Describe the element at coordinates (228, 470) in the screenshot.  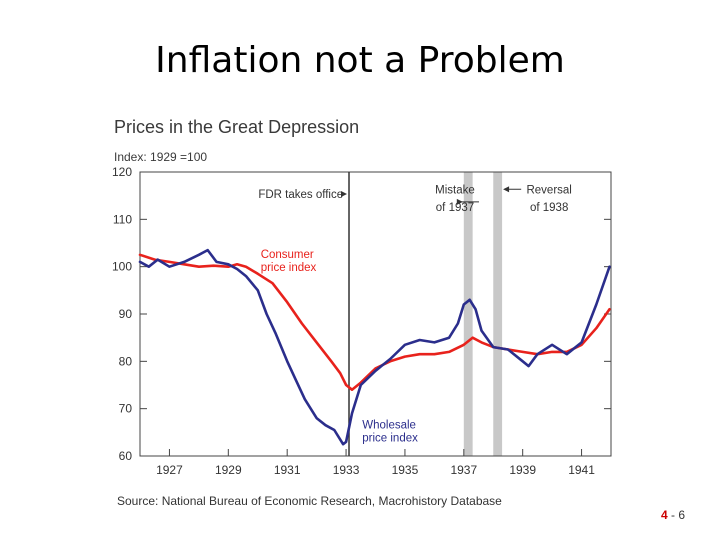
I see `x-tick-label-1929: 1929` at that location.